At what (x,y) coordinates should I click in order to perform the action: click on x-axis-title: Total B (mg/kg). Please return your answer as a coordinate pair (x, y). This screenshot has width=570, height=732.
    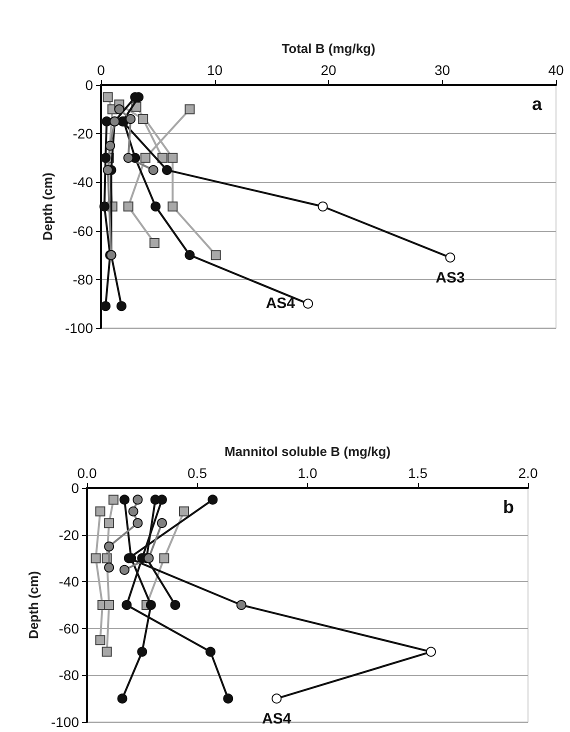
    Looking at the image, I should click on (329, 48).